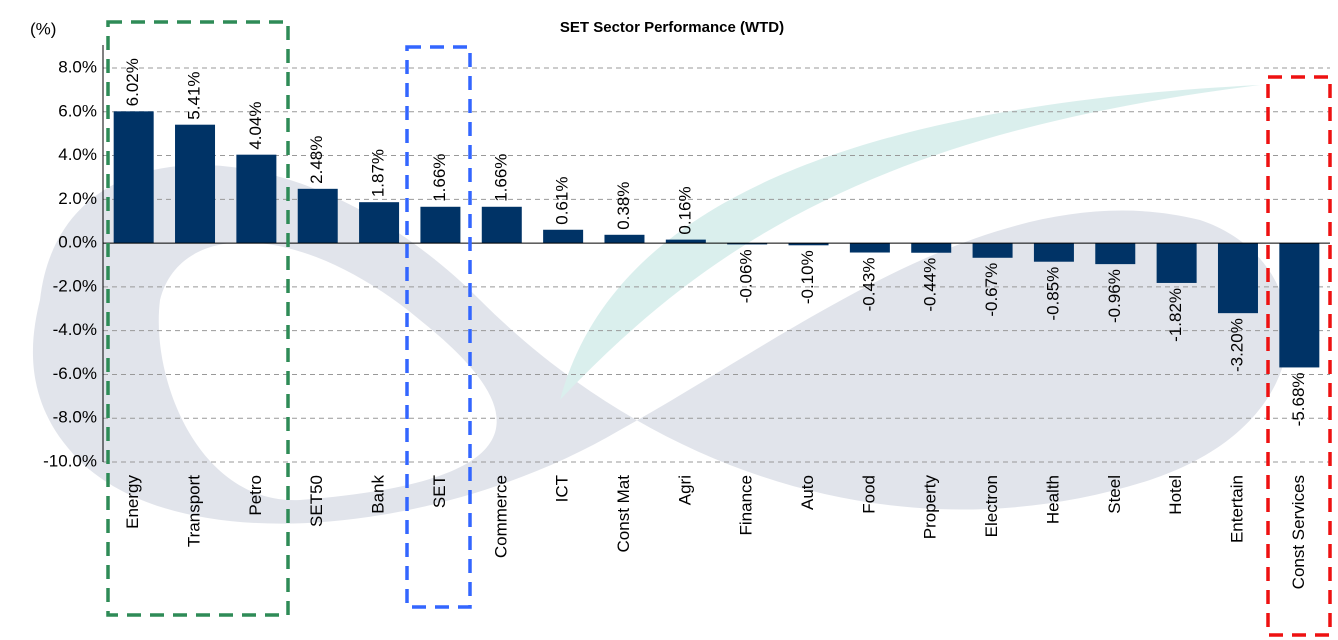 Image resolution: width=1338 pixels, height=640 pixels. I want to click on value-label: 5.41%, so click(194, 95).